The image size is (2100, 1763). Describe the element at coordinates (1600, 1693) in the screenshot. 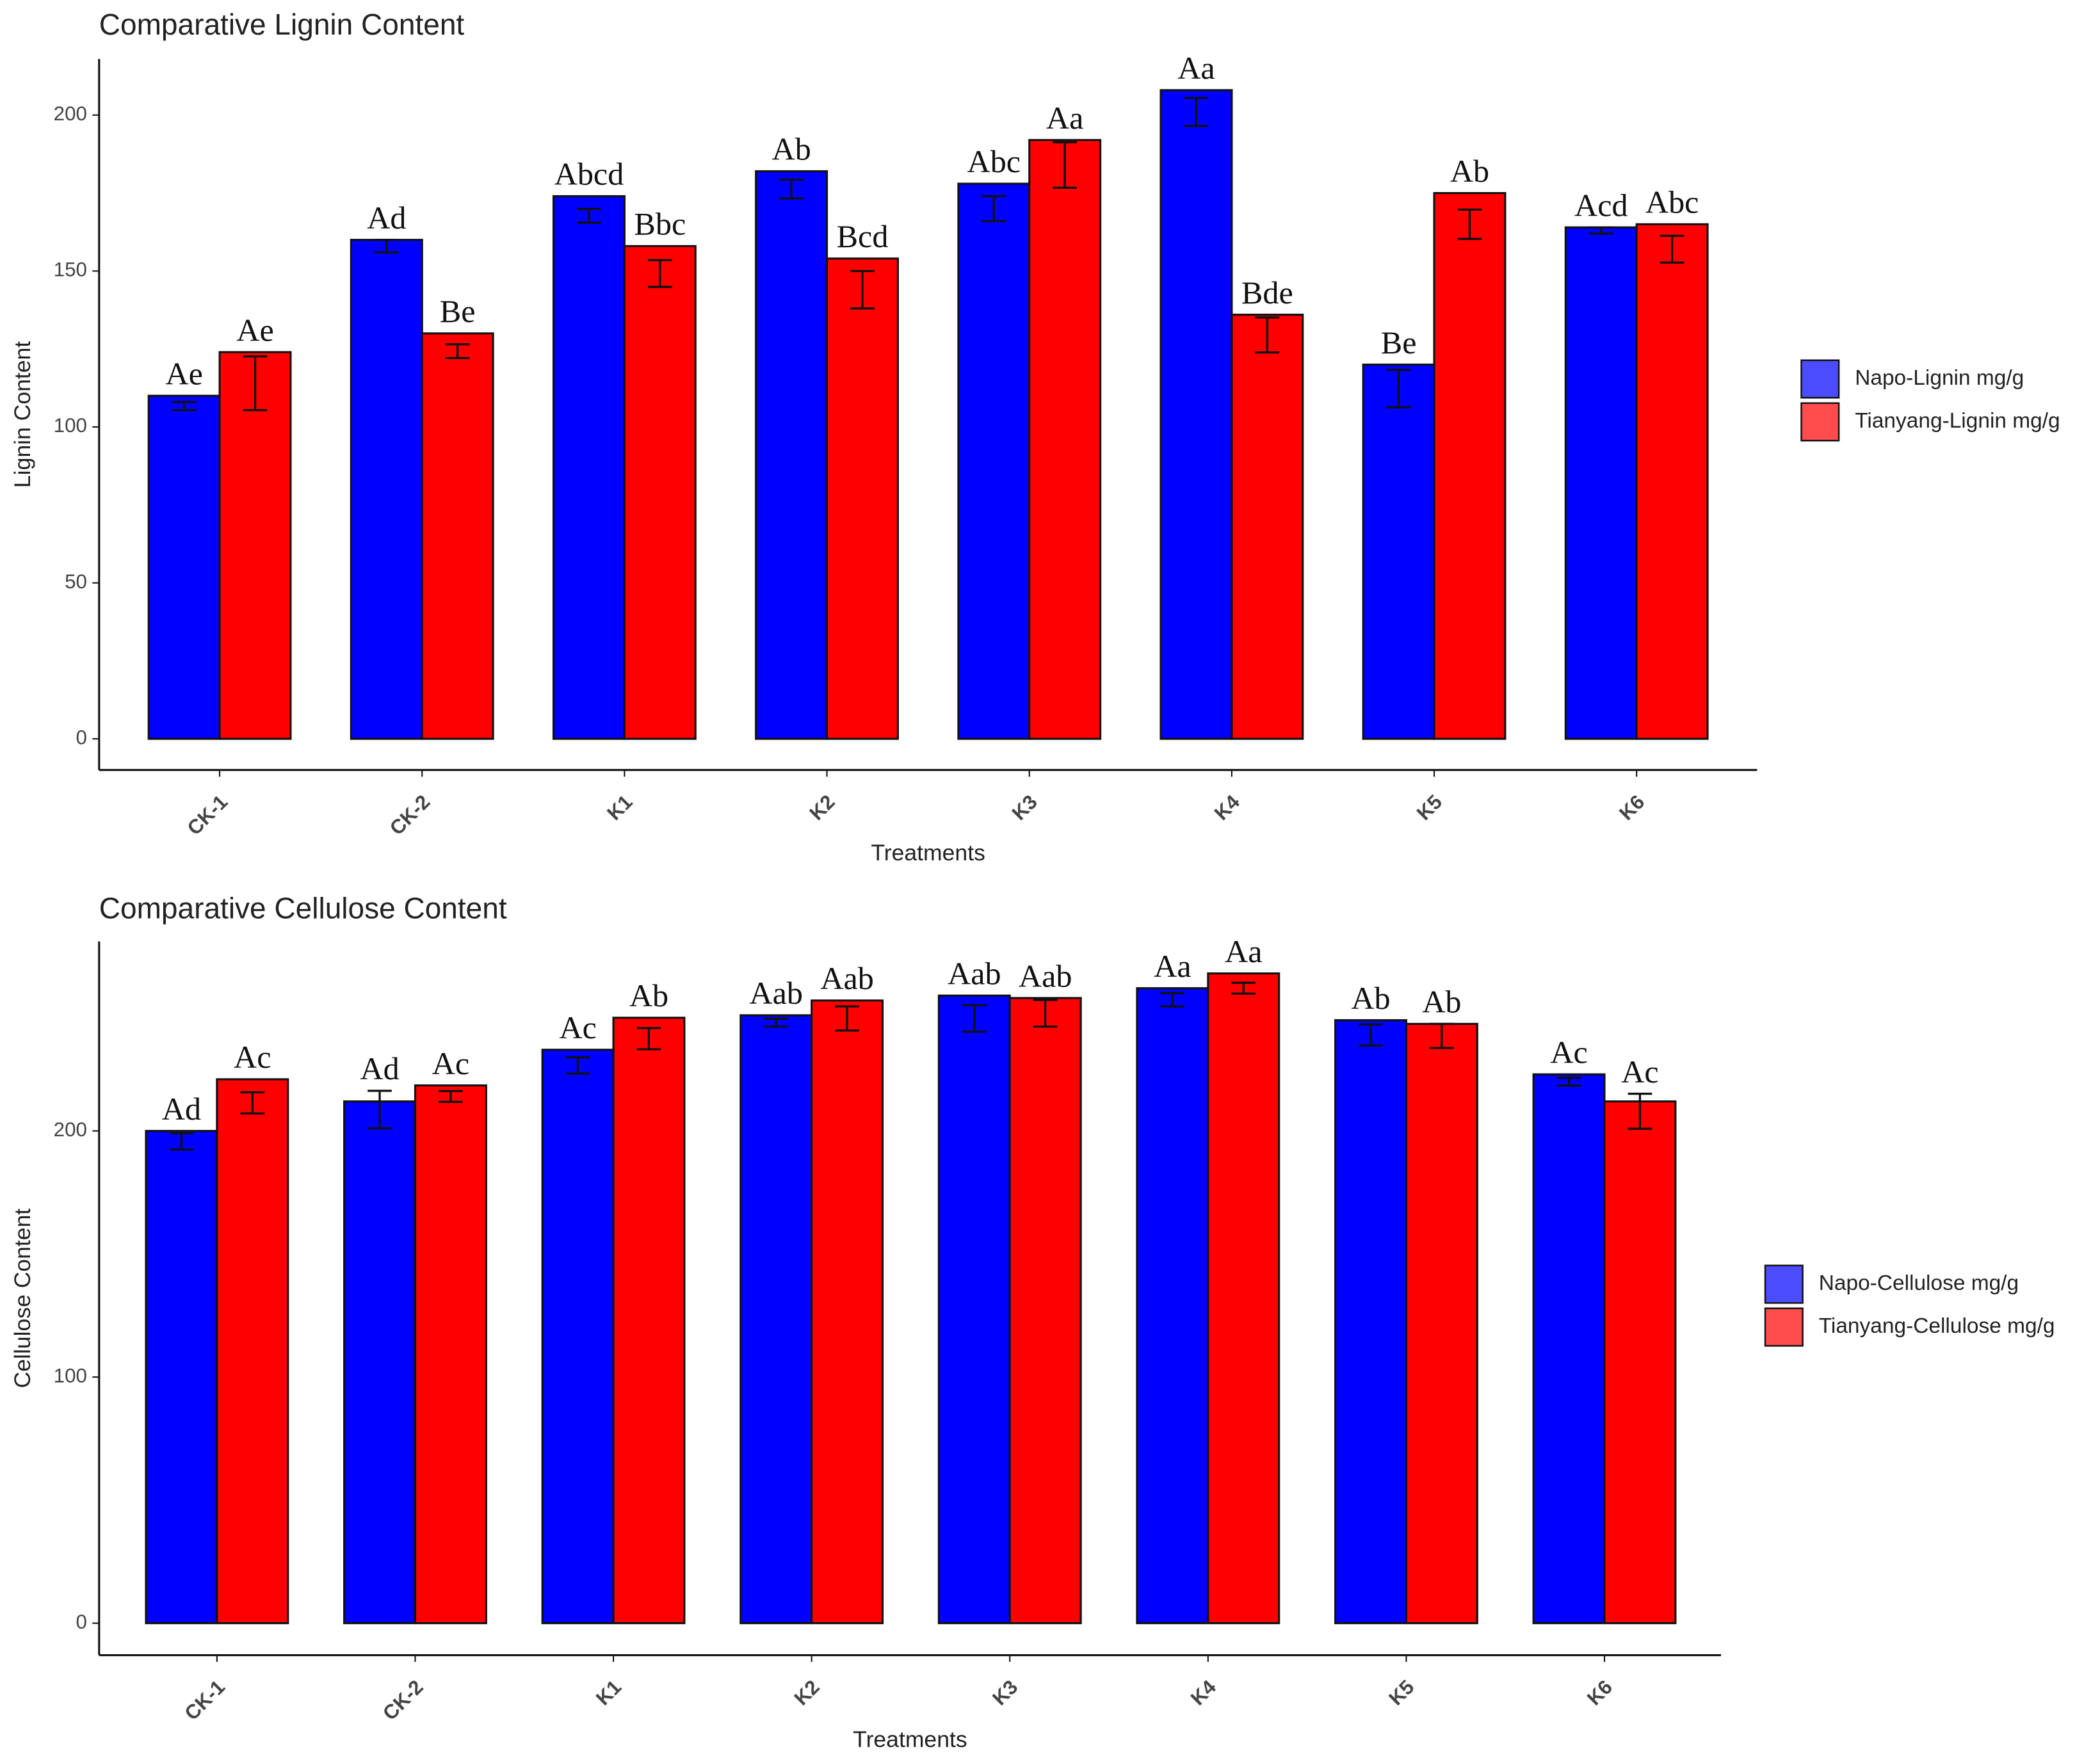

I see `x-tick-label: K6` at that location.